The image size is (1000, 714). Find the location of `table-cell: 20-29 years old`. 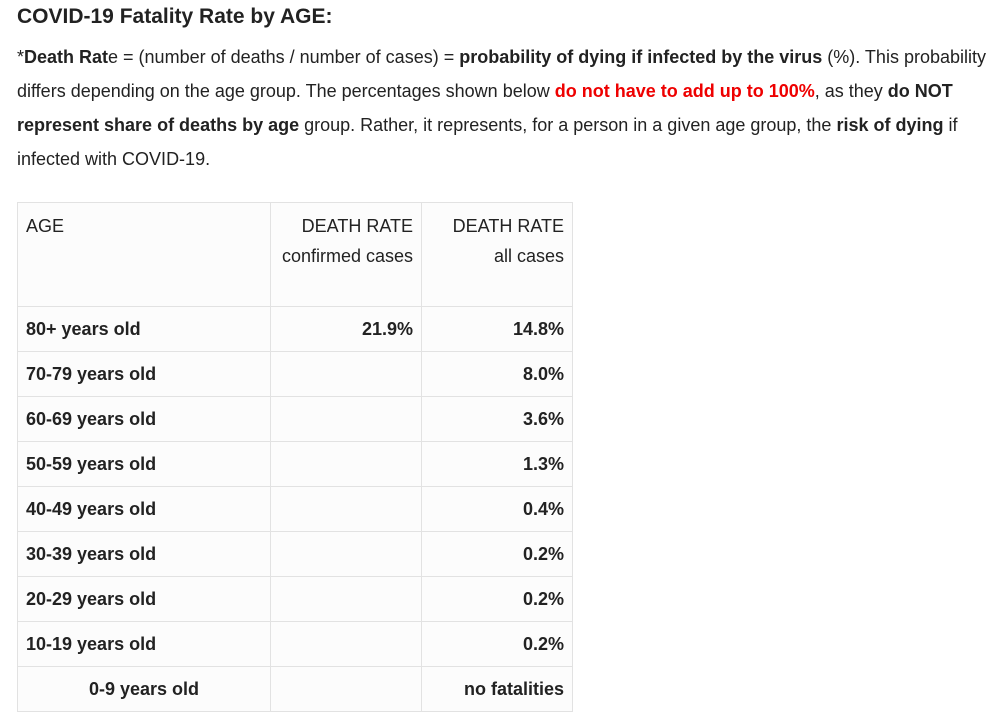

table-cell: 20-29 years old is located at coordinates (144, 599).